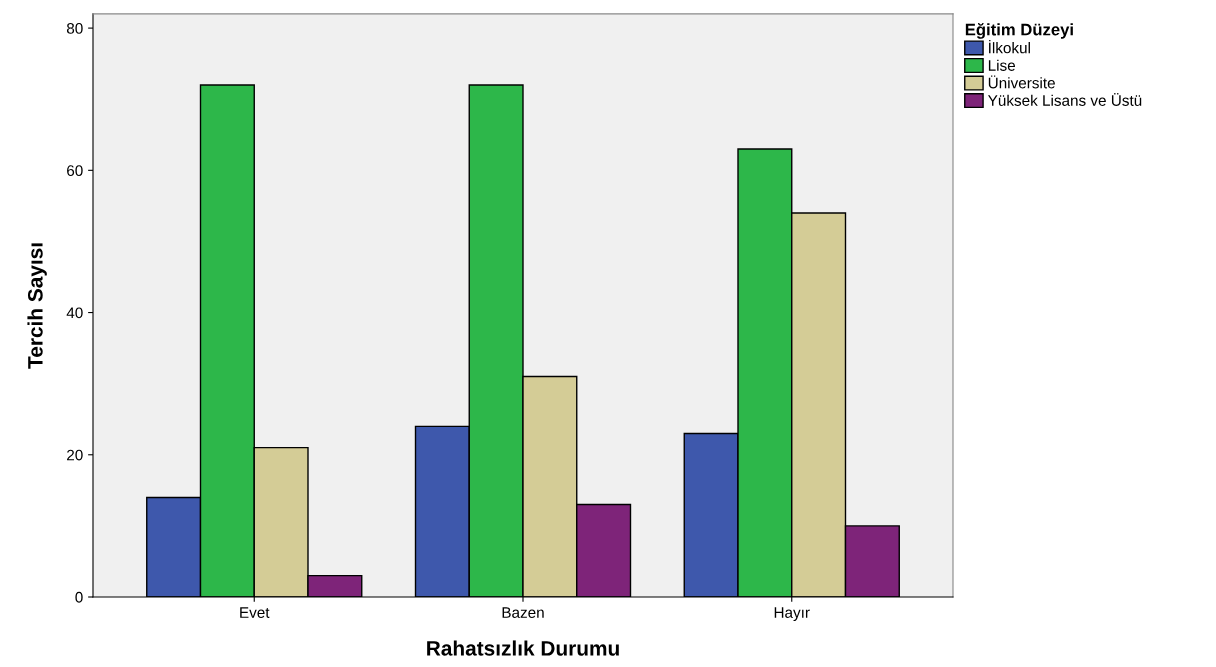 This screenshot has width=1216, height=667. What do you see at coordinates (523, 612) in the screenshot?
I see `x-tick-label: Bazen` at bounding box center [523, 612].